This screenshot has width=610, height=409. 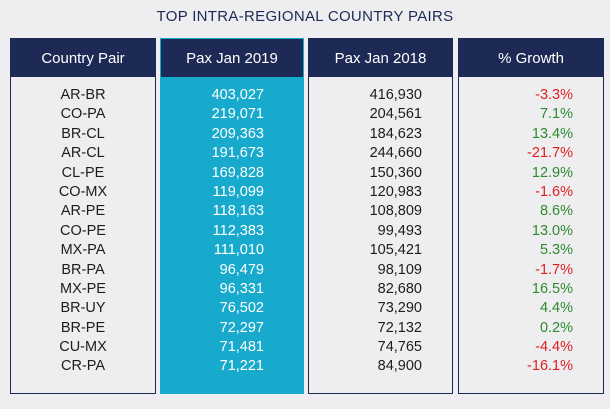 What do you see at coordinates (83, 191) in the screenshot?
I see `table-cell-pair: CO-MX` at bounding box center [83, 191].